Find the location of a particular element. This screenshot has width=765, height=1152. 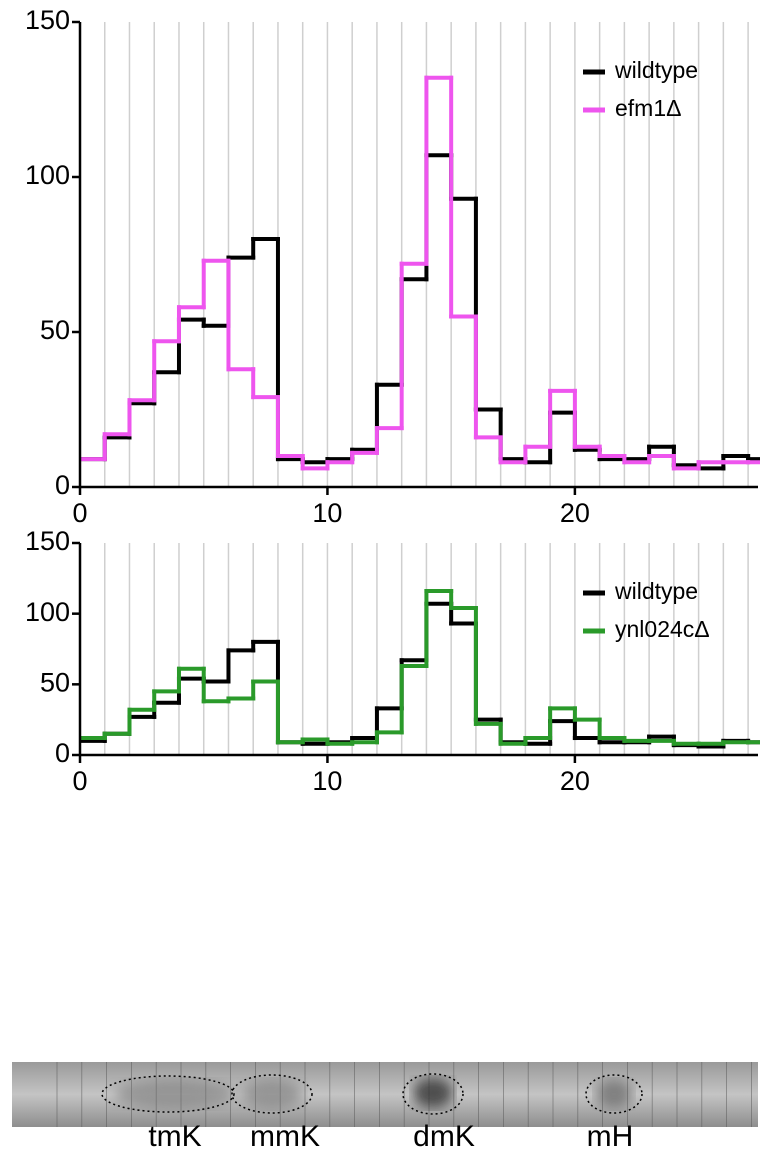

plot-area is located at coordinates (420, 669).